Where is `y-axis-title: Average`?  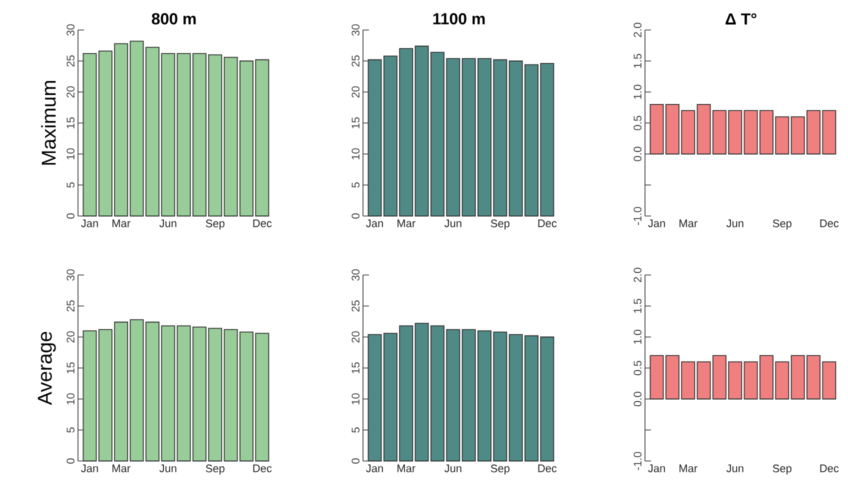 y-axis-title: Average is located at coordinates (47, 369).